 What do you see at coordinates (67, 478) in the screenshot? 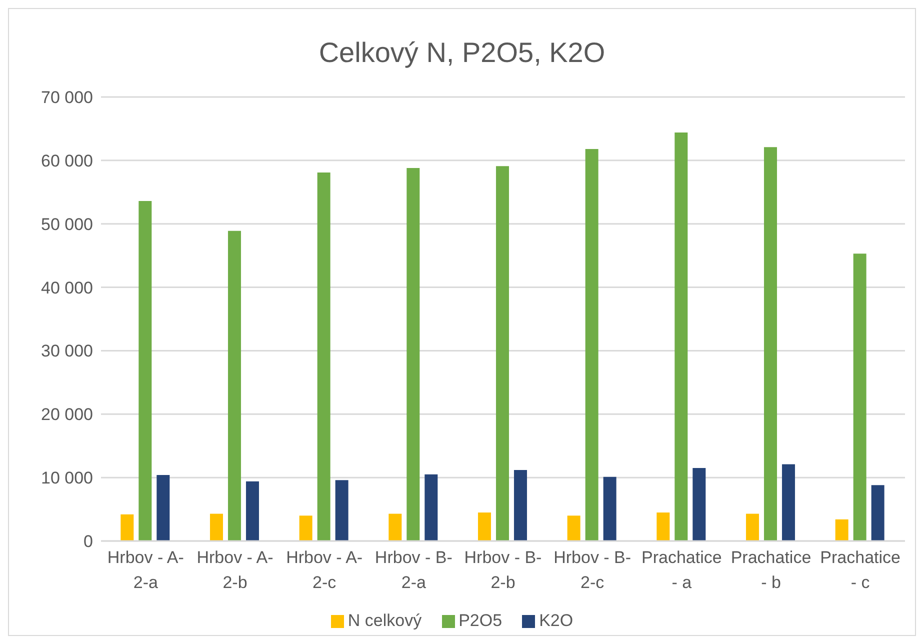
I see `y-tick-label: 10 000` at bounding box center [67, 478].